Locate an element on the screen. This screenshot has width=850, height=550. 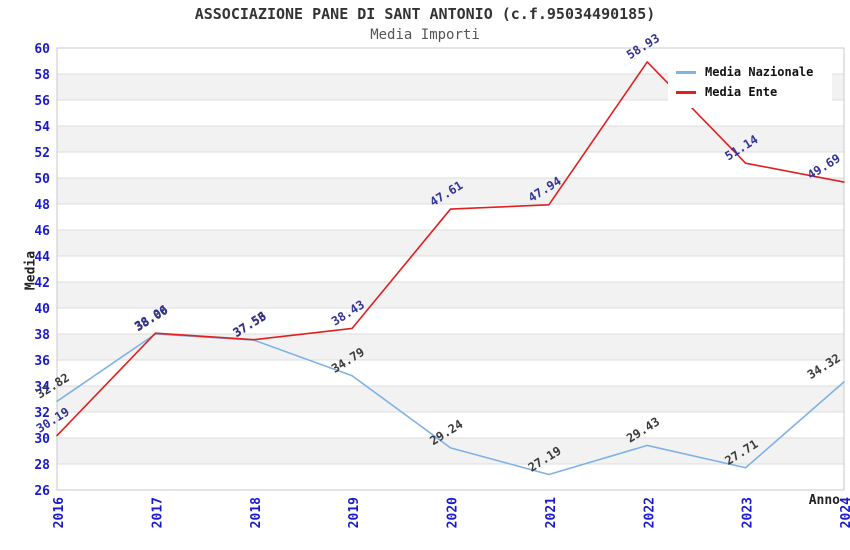
x-tick-label: 2019 is located at coordinates (354, 512).